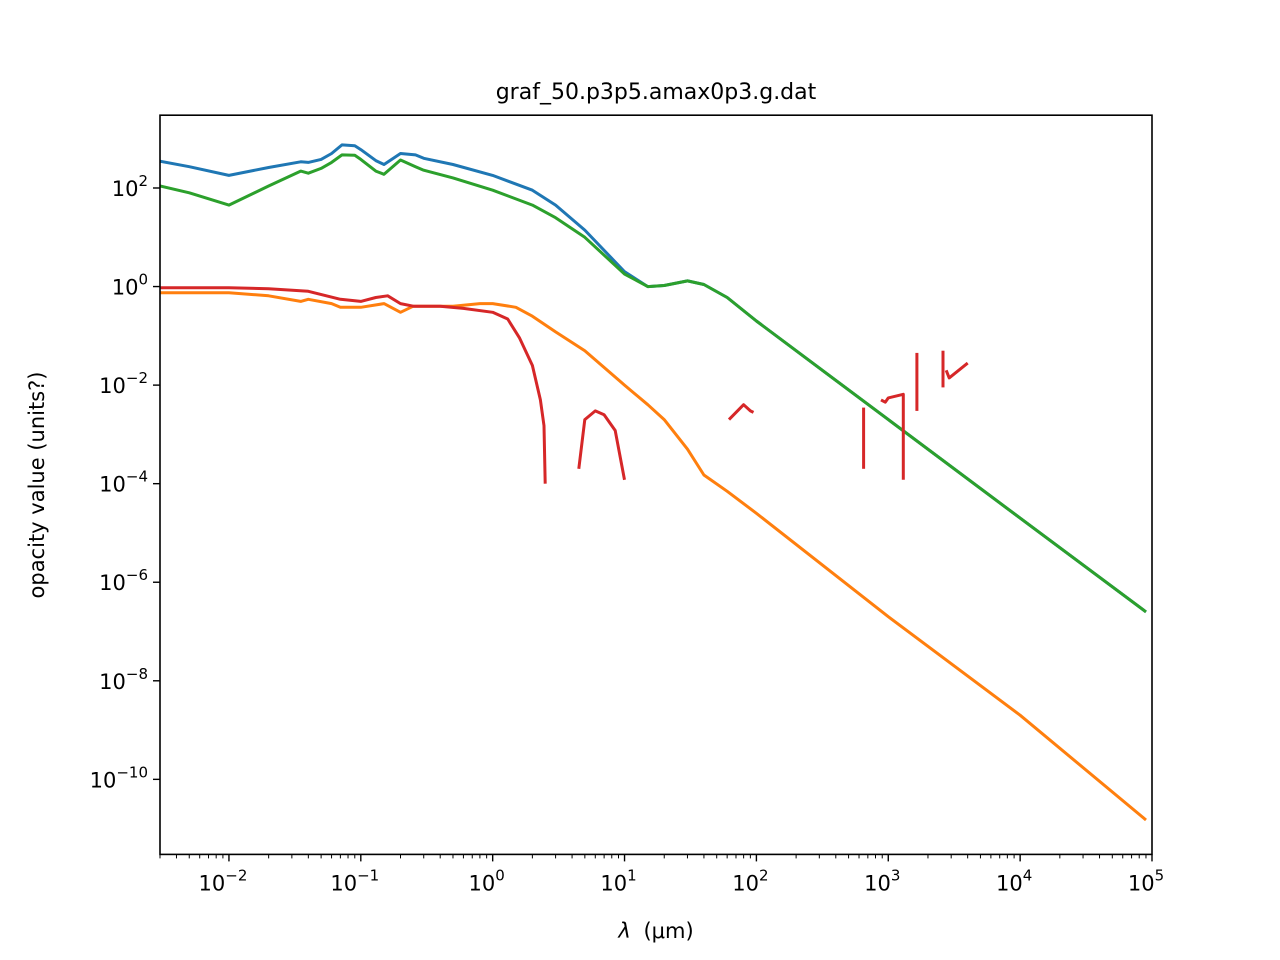 The image size is (1280, 960). I want to click on x-axis-label-unit: (μm), so click(668, 931).